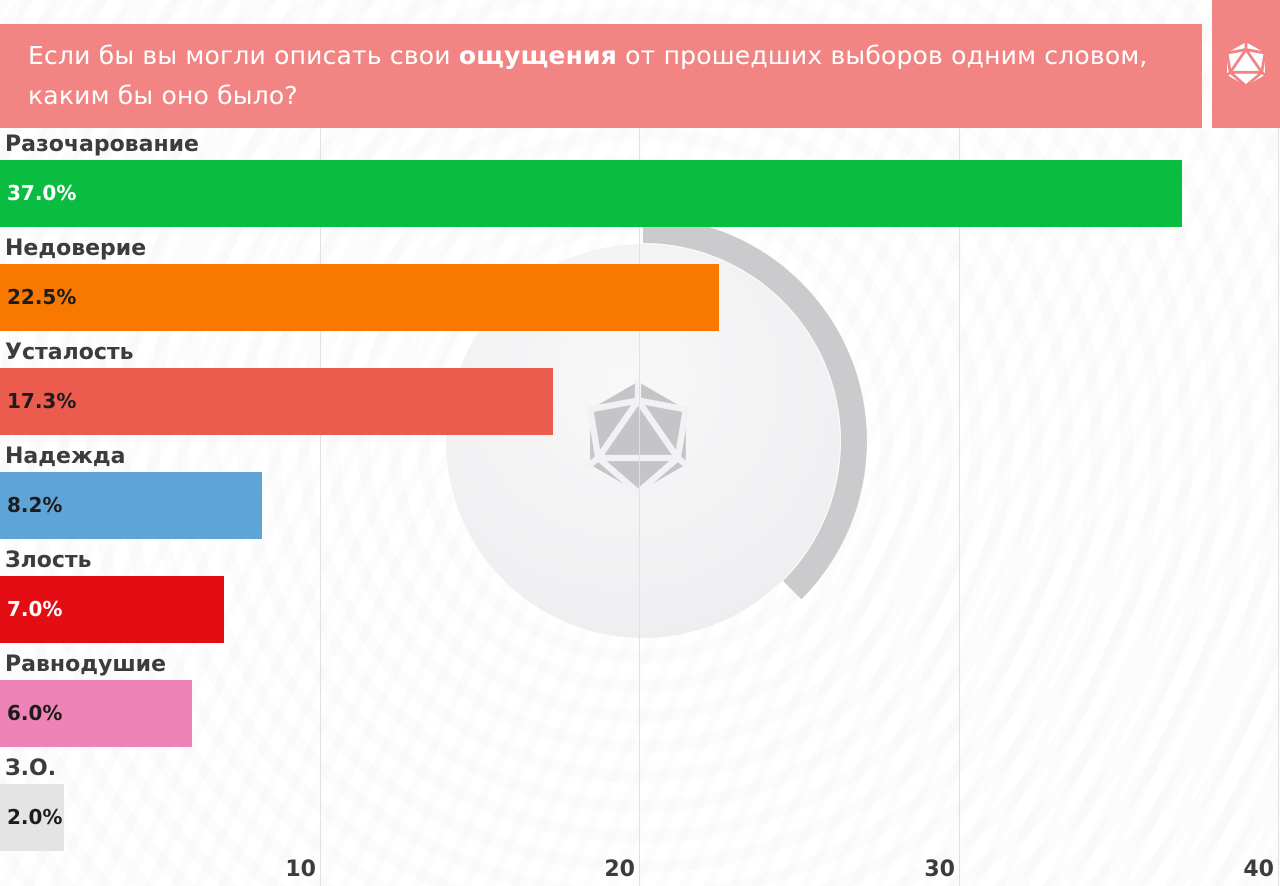  Describe the element at coordinates (102, 144) in the screenshot. I see `category-label: Разочарование` at that location.